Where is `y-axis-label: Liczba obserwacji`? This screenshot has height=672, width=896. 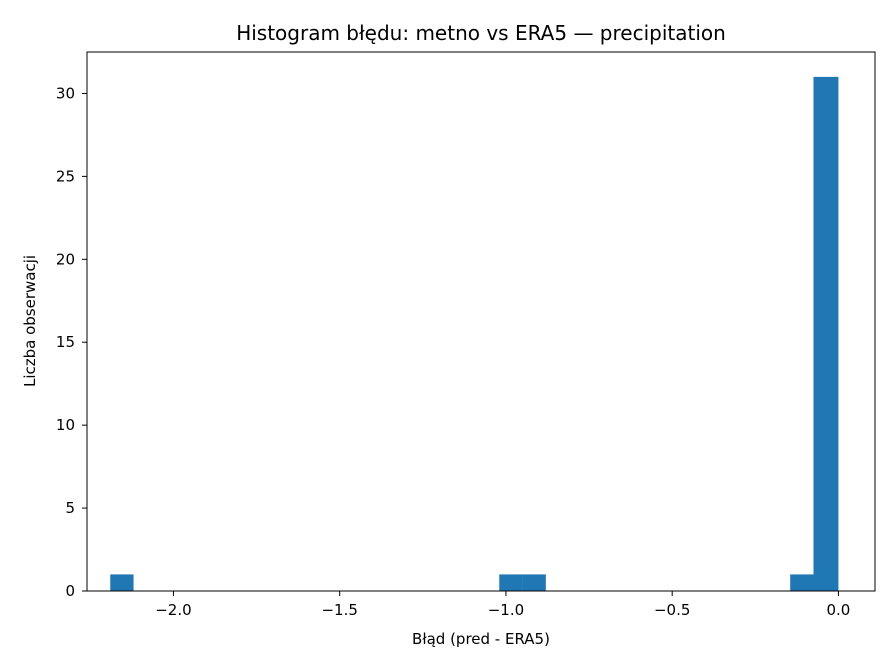 y-axis-label: Liczba obserwacji is located at coordinates (30, 321).